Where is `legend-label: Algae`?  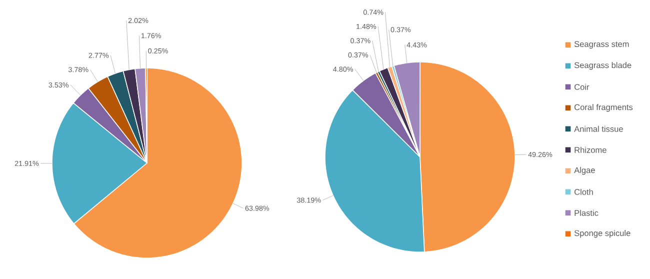 legend-label: Algae is located at coordinates (584, 171).